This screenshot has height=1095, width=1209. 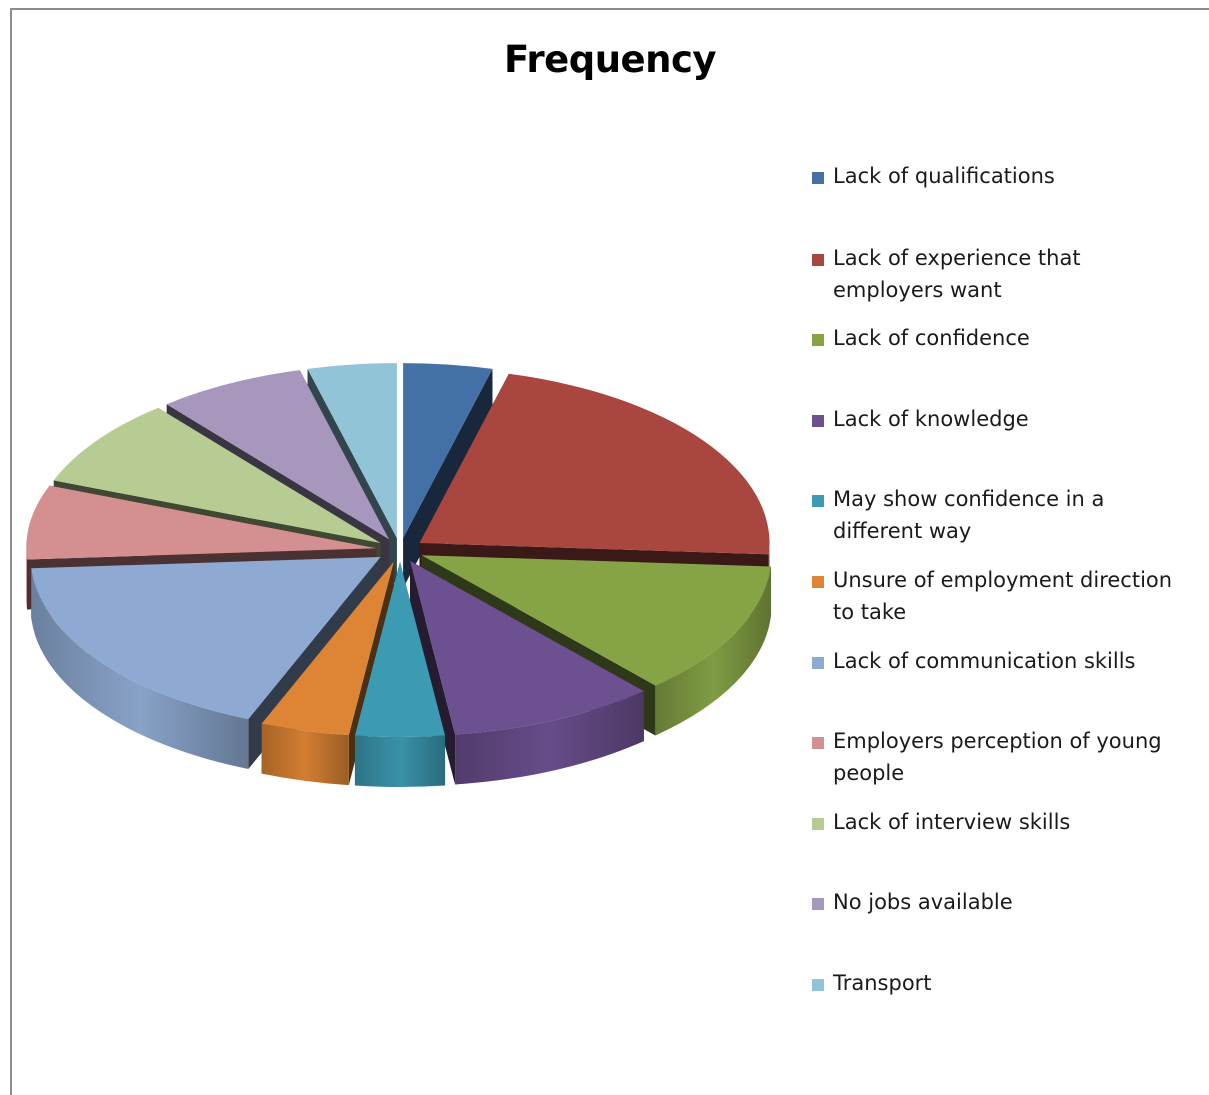 I want to click on legend-label: Lack of knowledge, so click(x=931, y=419).